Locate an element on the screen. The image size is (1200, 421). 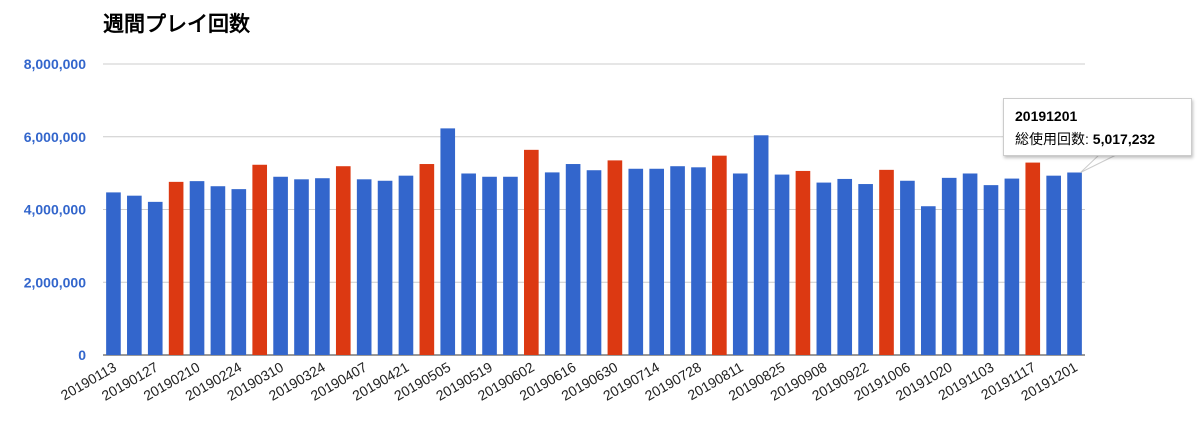
tooltip-date: 20191201 is located at coordinates (1046, 116).